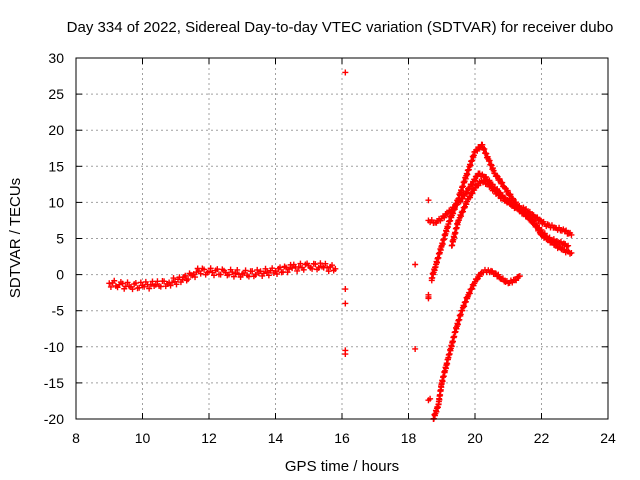 The image size is (640, 480). Describe the element at coordinates (143, 438) in the screenshot. I see `x-tick-label: 10` at that location.